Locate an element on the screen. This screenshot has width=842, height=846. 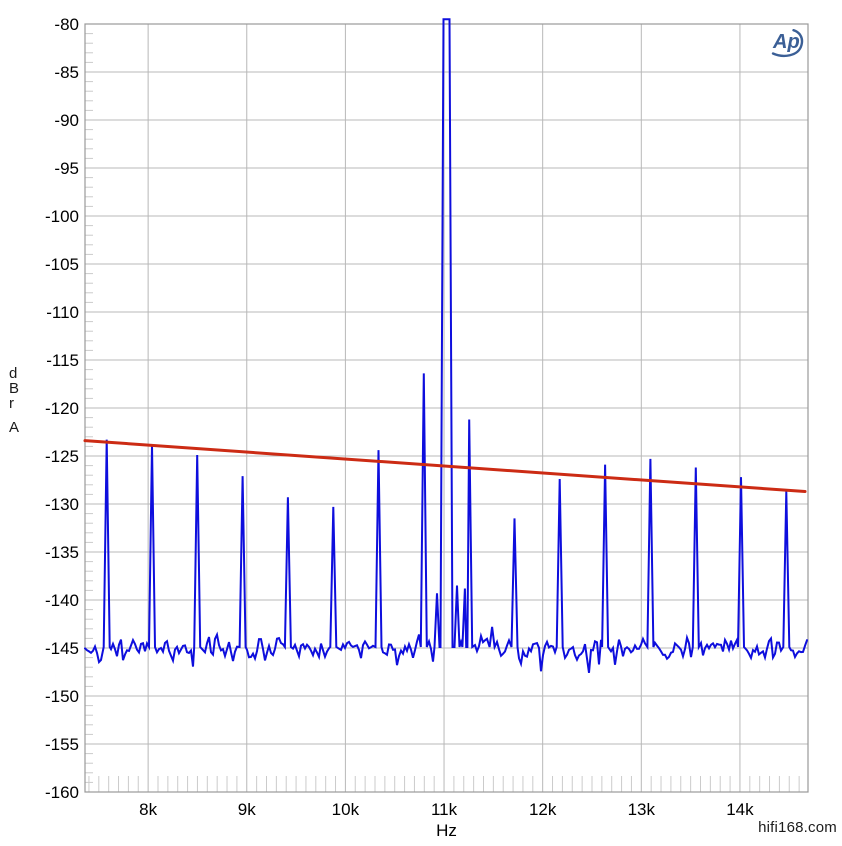
svg-text: -155 is located at coordinates (62, 744).